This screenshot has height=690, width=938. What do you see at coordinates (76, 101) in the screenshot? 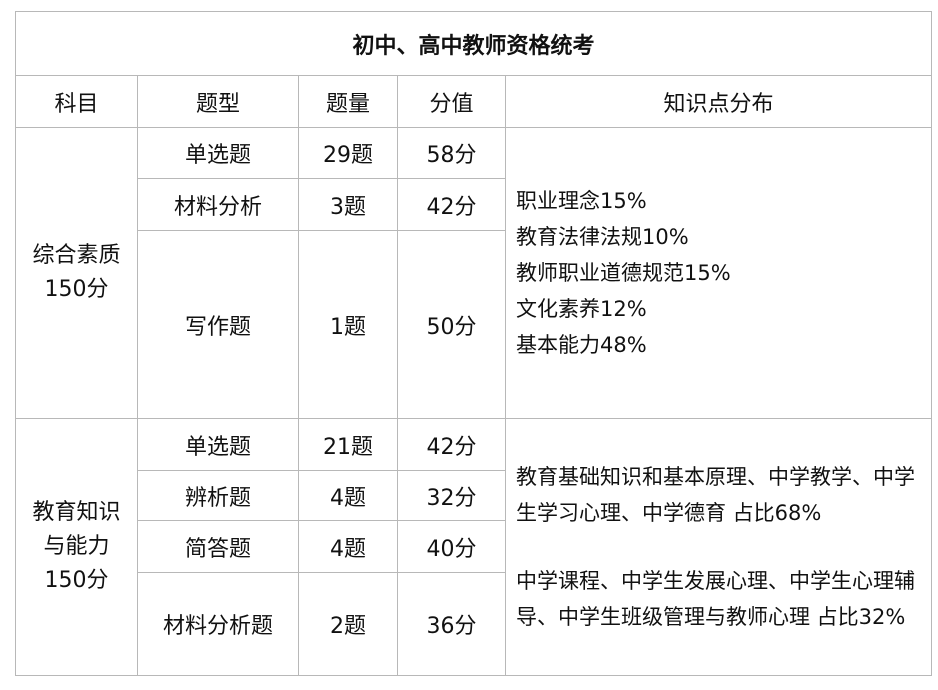
I see `header-subject: 科目` at bounding box center [76, 101].